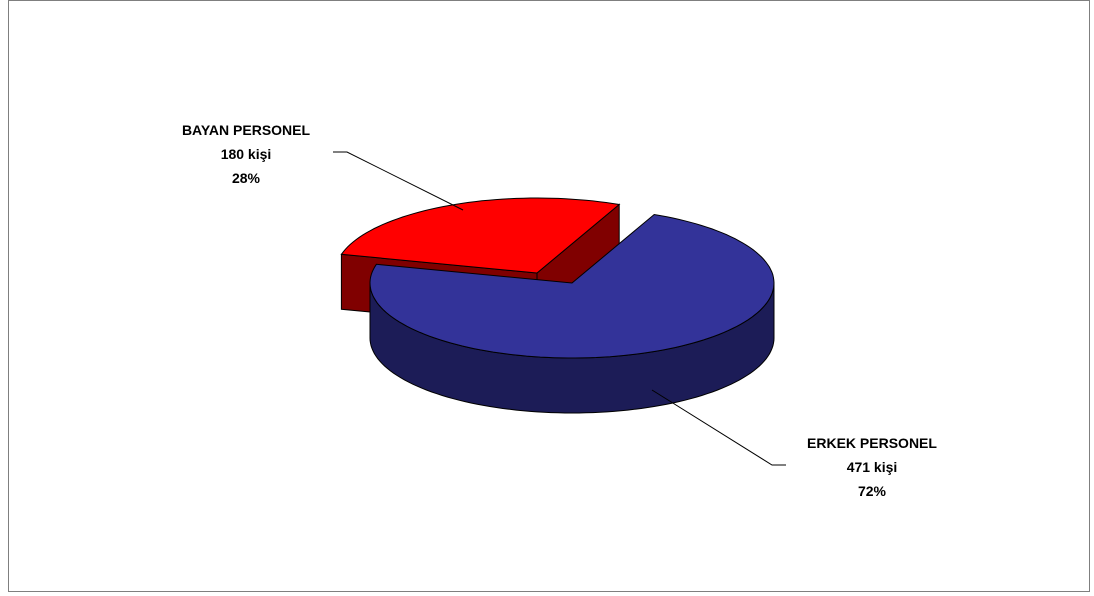  Describe the element at coordinates (718, 427) in the screenshot. I see `leader-line-erkek` at that location.